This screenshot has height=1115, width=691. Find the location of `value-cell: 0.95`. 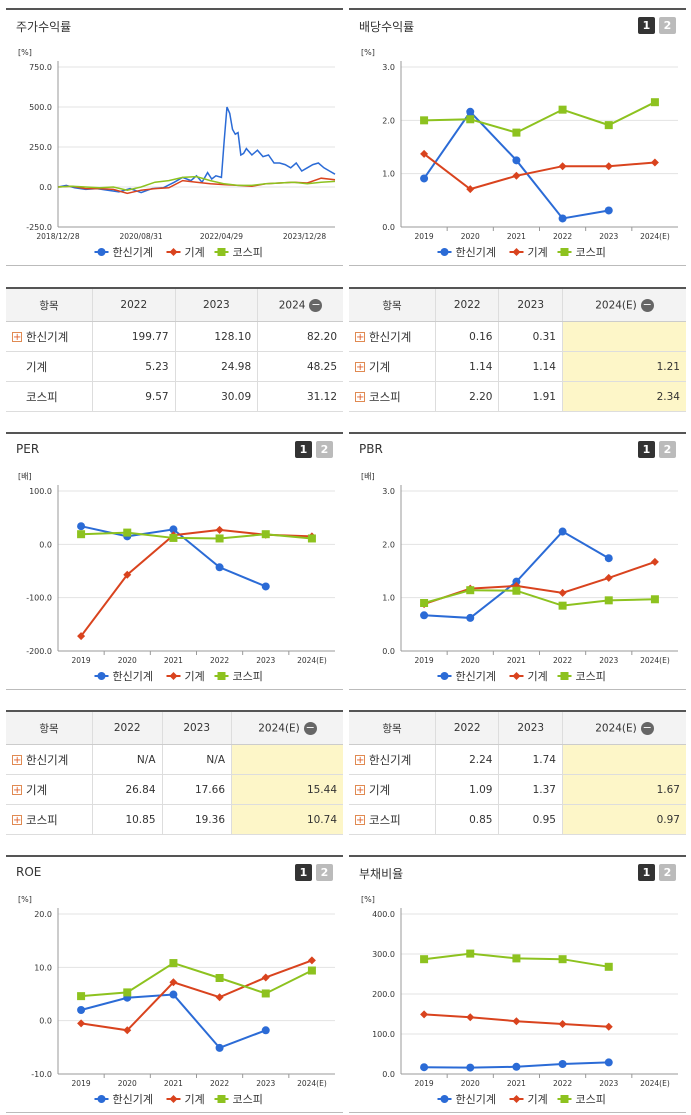

value-cell: 0.95 is located at coordinates (530, 819).